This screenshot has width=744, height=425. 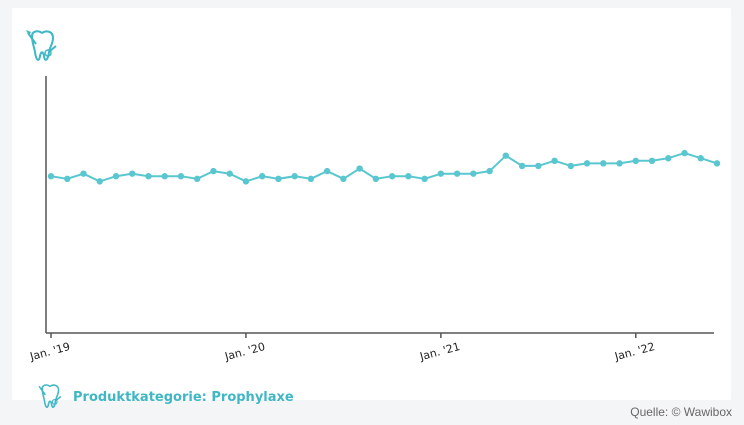 I want to click on source-label: Quelle: © Wawibox, so click(x=681, y=412).